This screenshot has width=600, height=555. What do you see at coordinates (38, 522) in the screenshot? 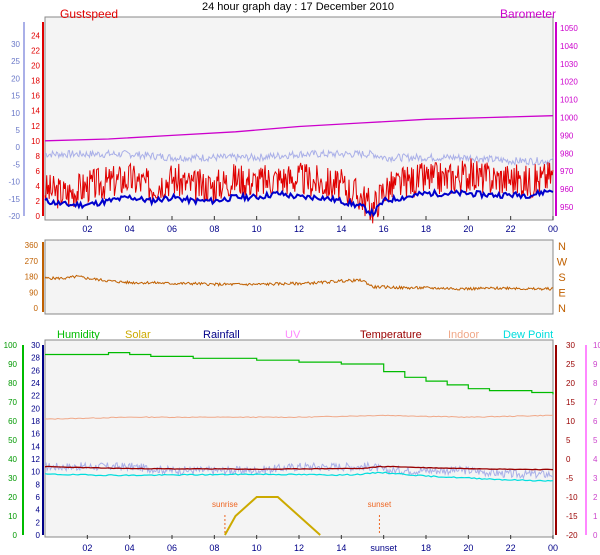
I see `rain-tick-label: 2` at bounding box center [38, 522].